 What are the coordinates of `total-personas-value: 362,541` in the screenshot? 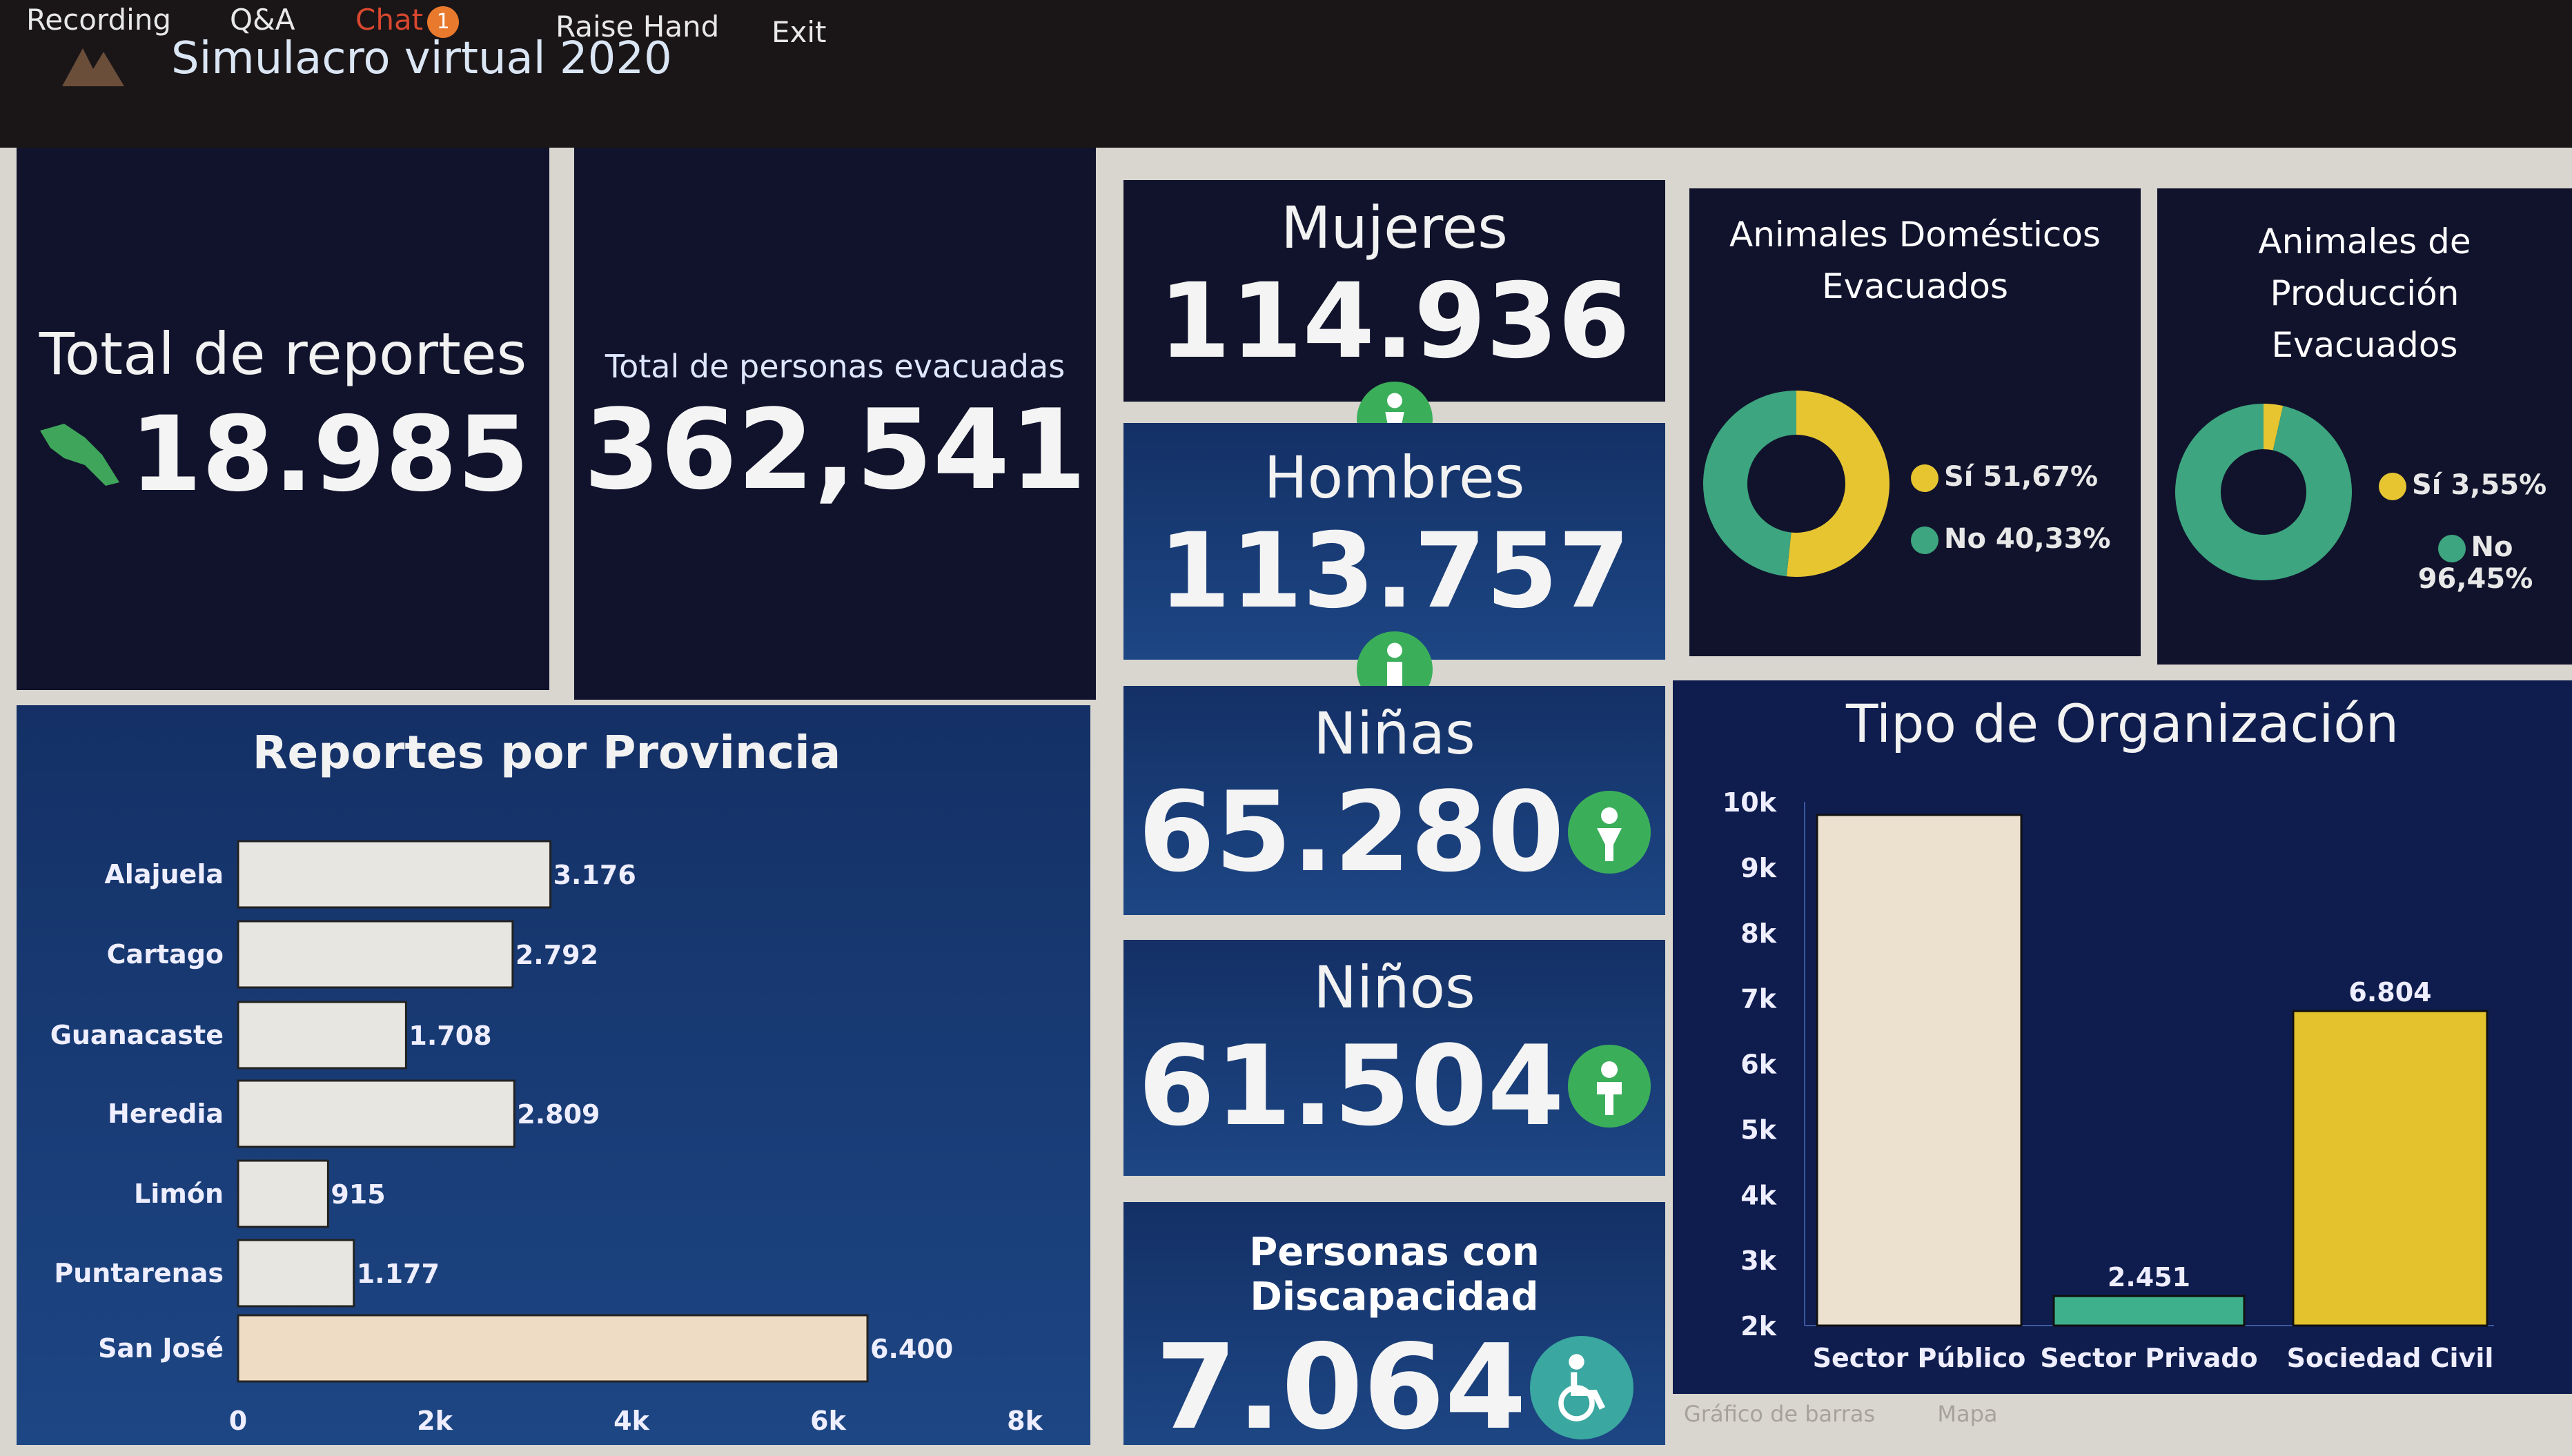 It's located at (835, 450).